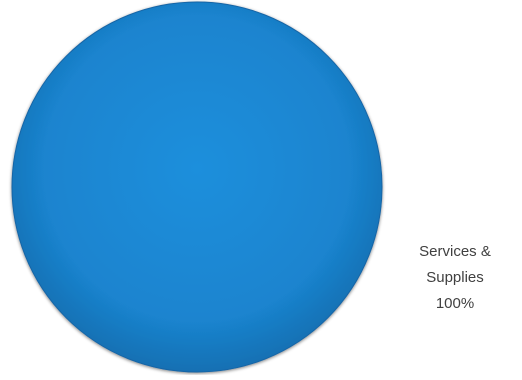  I want to click on slice-label-line-2: Supplies, so click(455, 277).